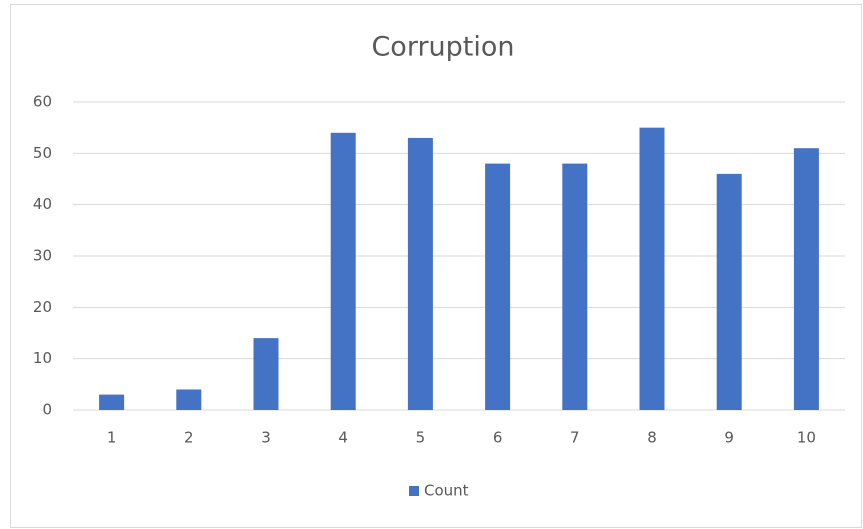  I want to click on y-tick-label: 10, so click(42, 358).